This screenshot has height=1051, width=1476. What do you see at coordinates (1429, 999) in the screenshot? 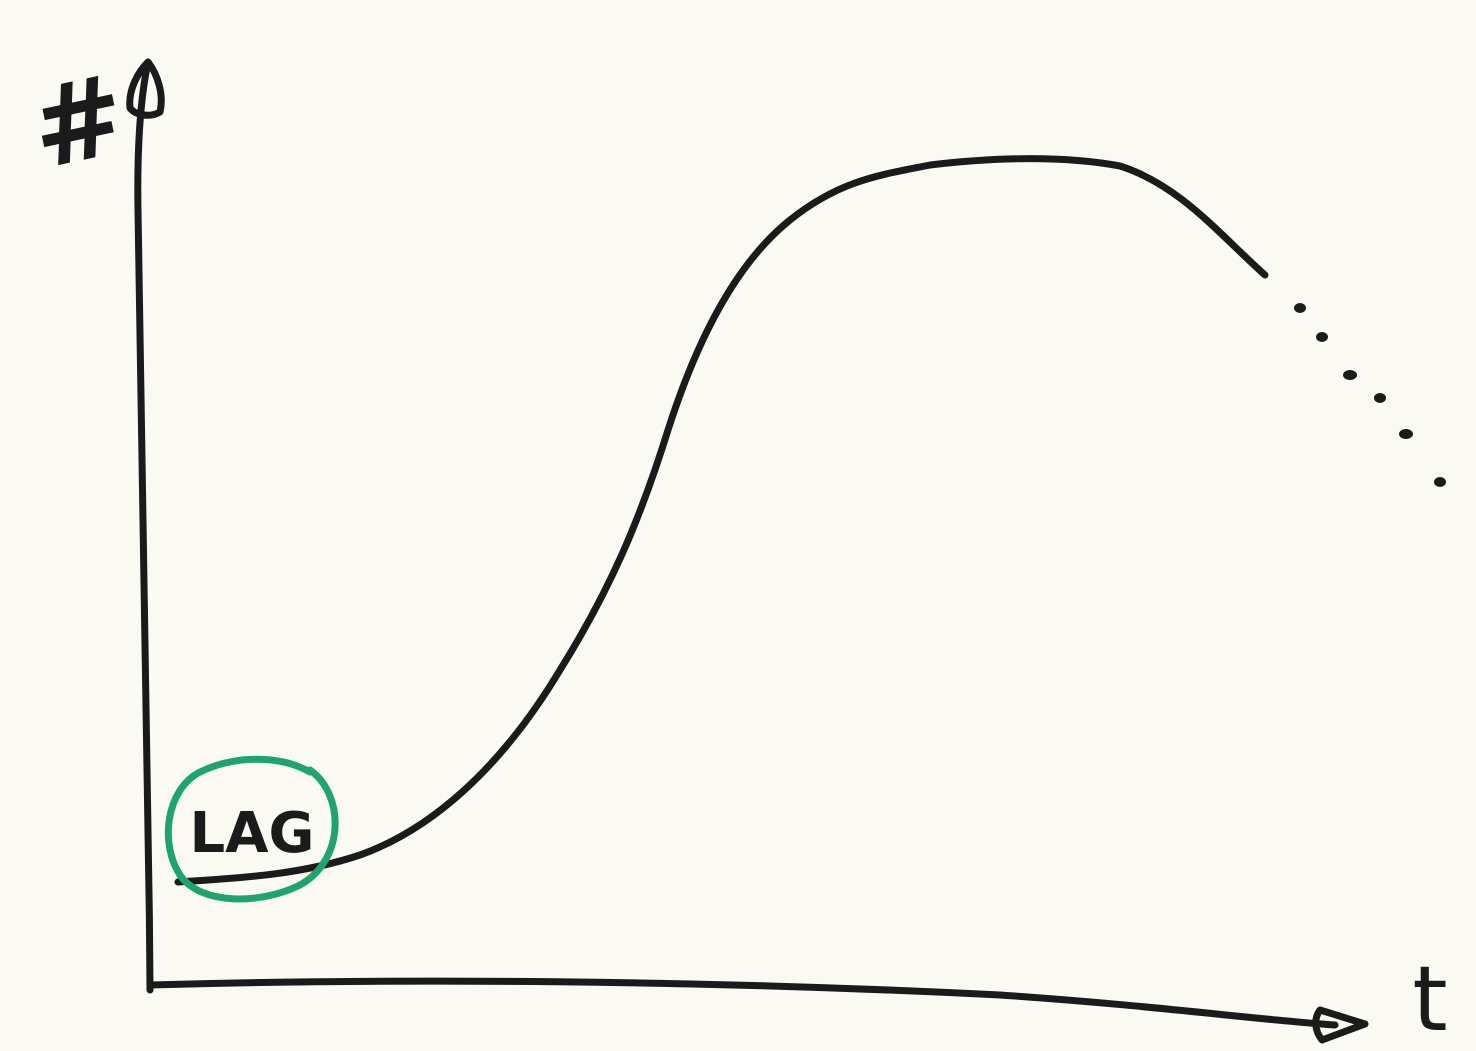
I see `x-axis-label: t` at bounding box center [1429, 999].